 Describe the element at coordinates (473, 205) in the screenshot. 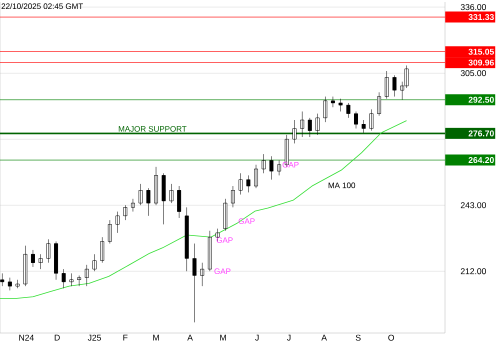

I see `y-tick-label: 243.00` at that location.